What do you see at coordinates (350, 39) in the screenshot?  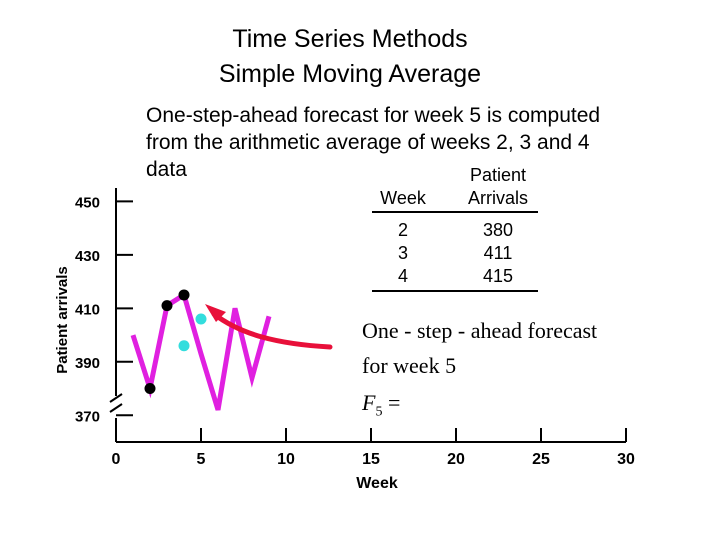 I see `chart-title-line1: Time Series Methods` at bounding box center [350, 39].